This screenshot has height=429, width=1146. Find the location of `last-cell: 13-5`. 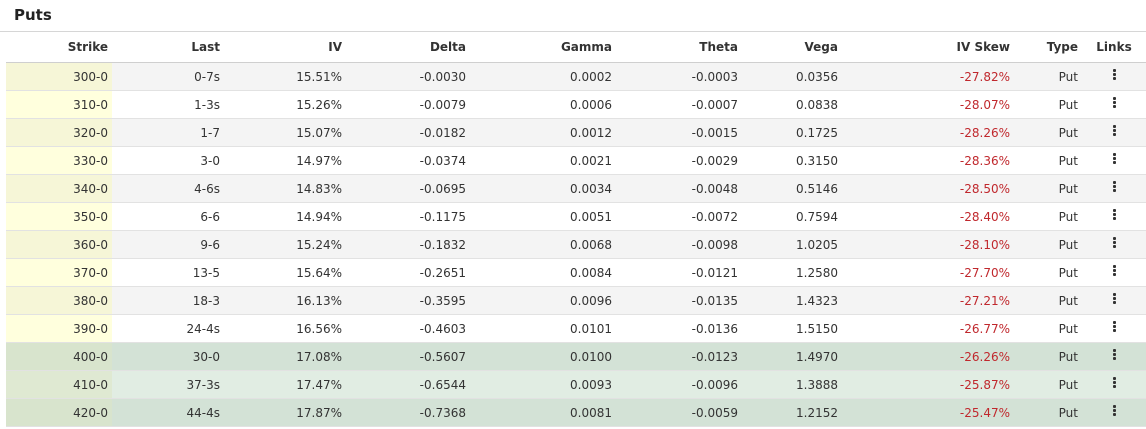

last-cell: 13-5 is located at coordinates (168, 272).